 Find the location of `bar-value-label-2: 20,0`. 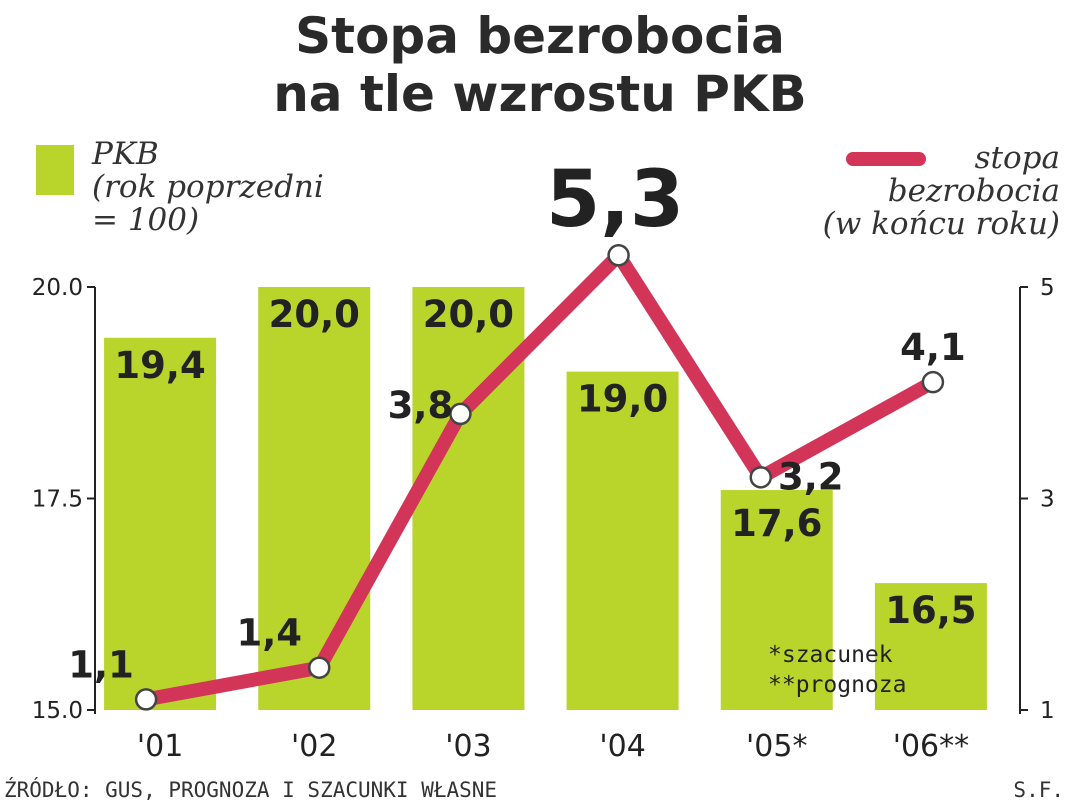

bar-value-label-2: 20,0 is located at coordinates (468, 314).